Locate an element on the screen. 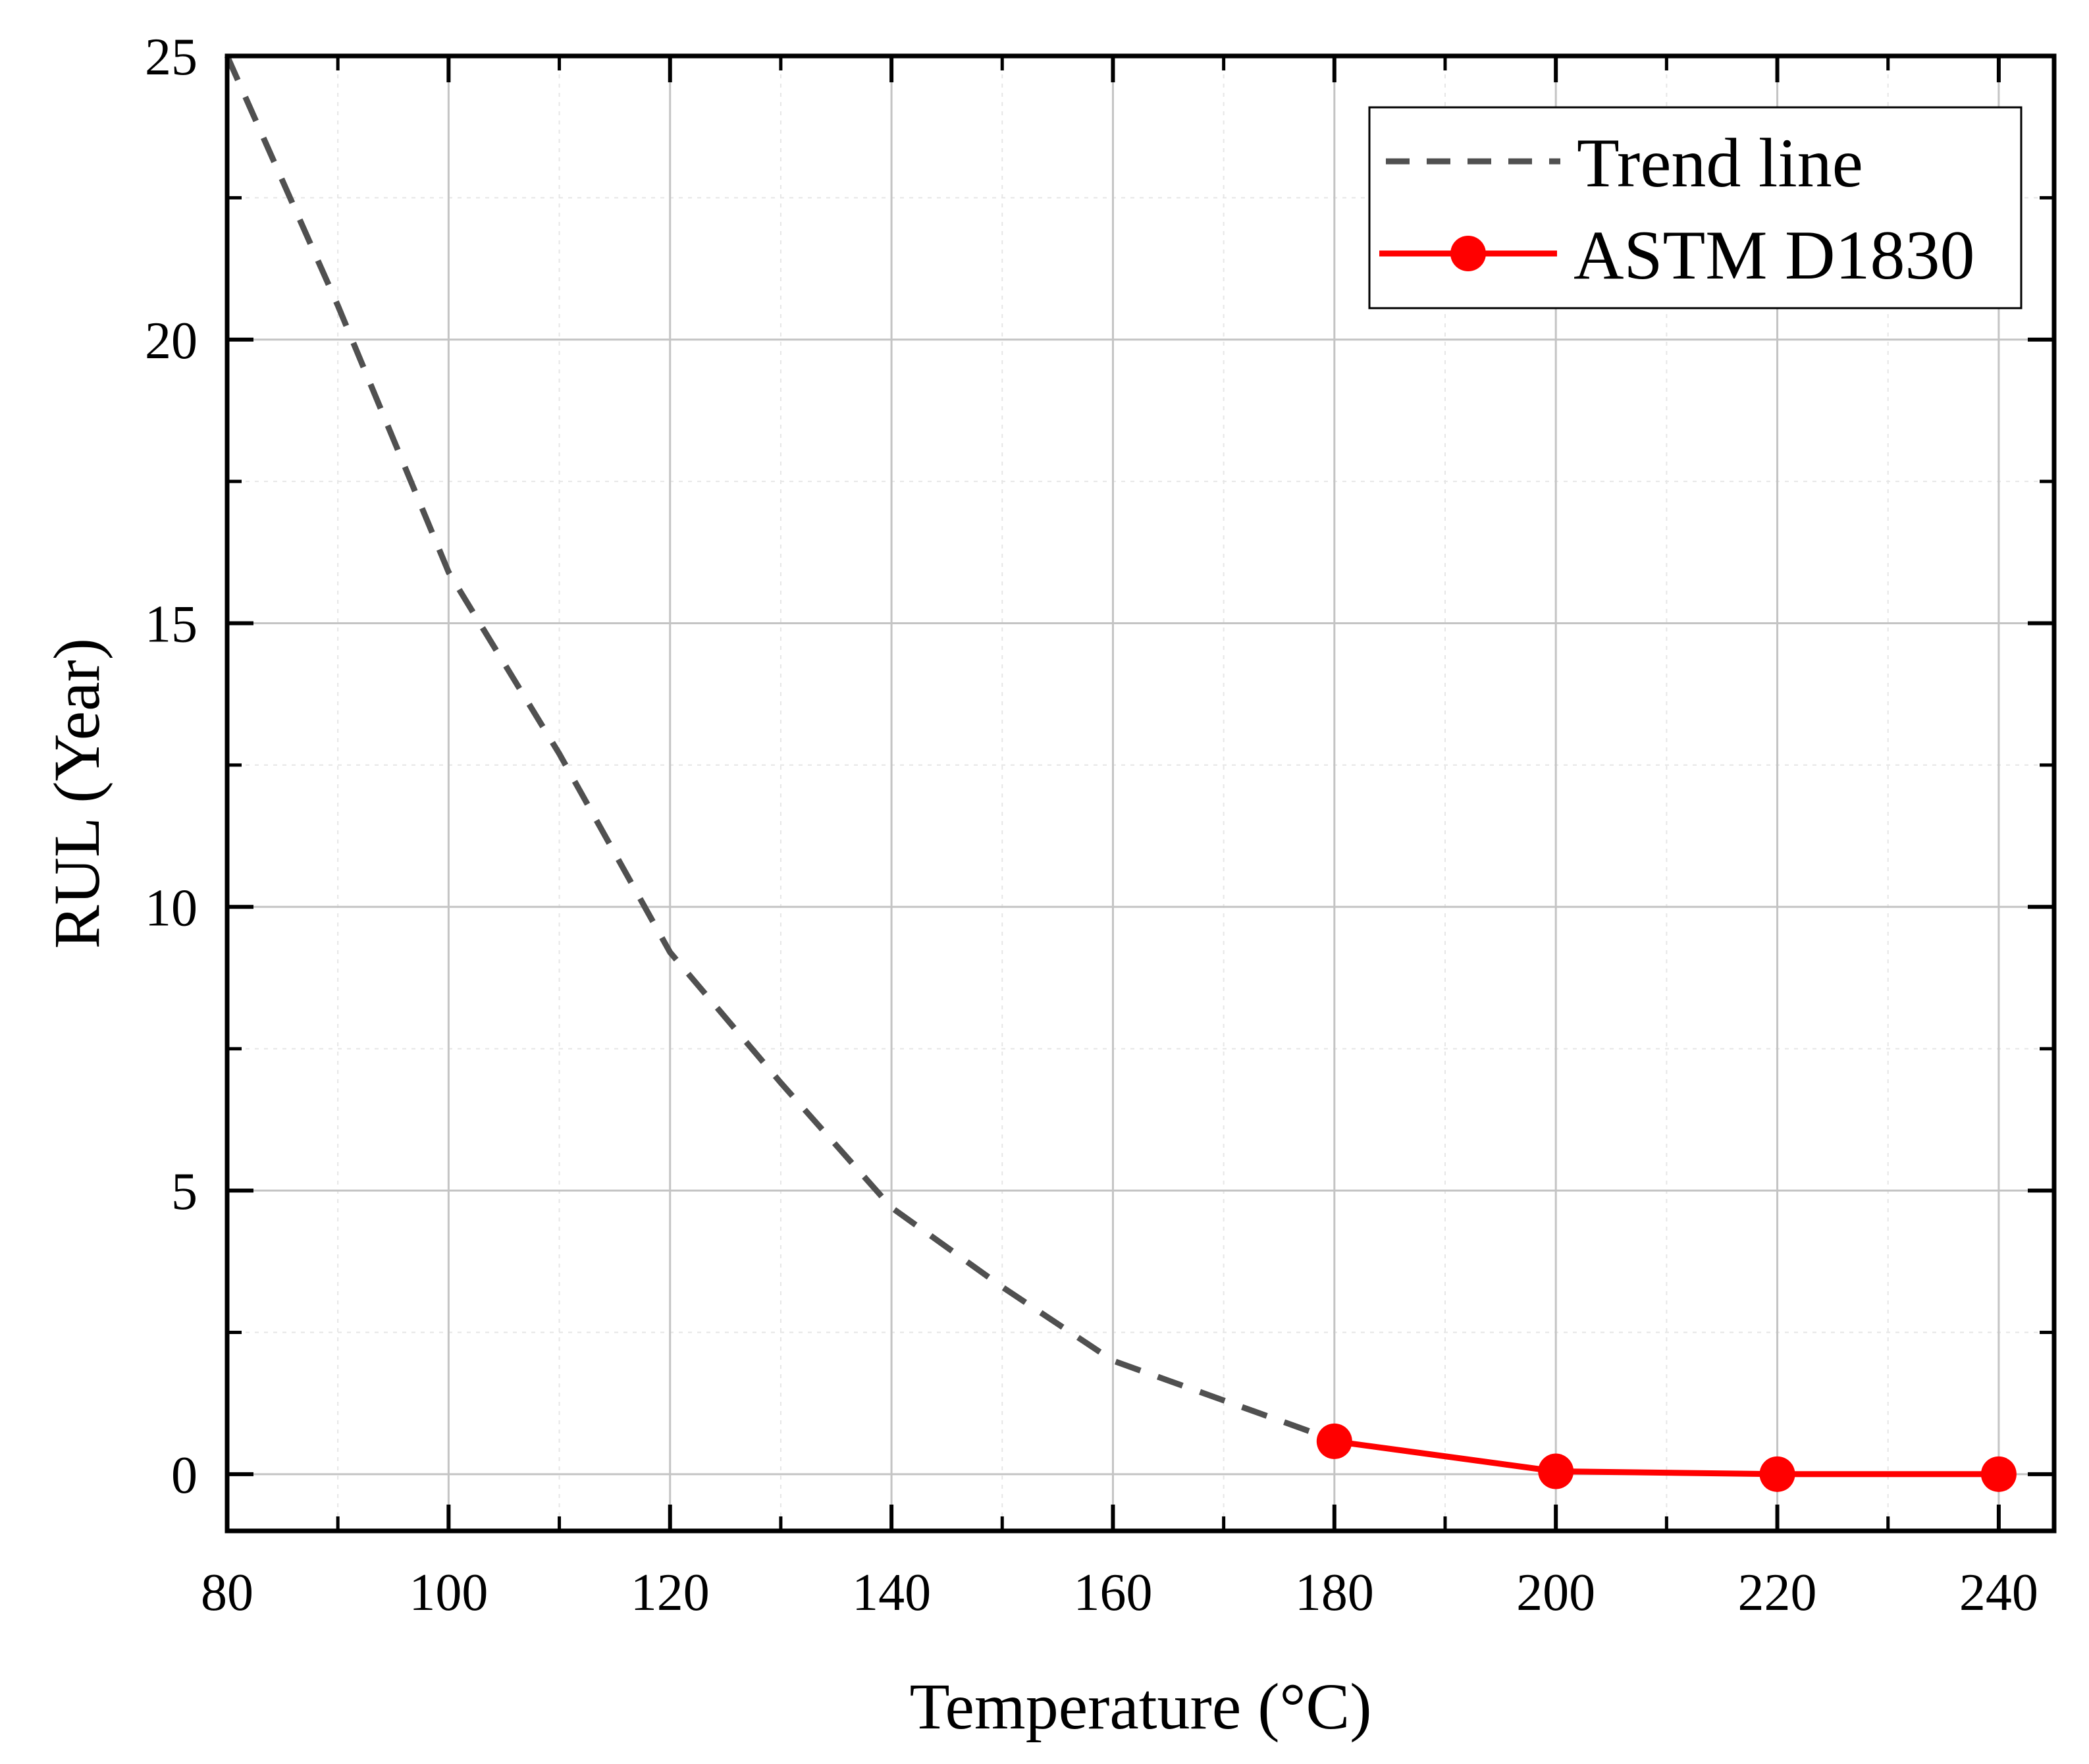 The height and width of the screenshot is (1764, 2089). legend-astm-d1830-marker is located at coordinates (1468, 253).